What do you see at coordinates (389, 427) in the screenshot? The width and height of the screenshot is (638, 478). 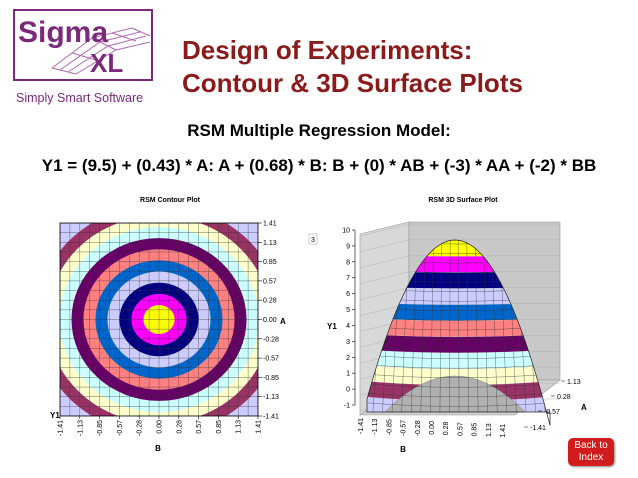 I see `surface-x-tick-label: -0.85` at bounding box center [389, 427].